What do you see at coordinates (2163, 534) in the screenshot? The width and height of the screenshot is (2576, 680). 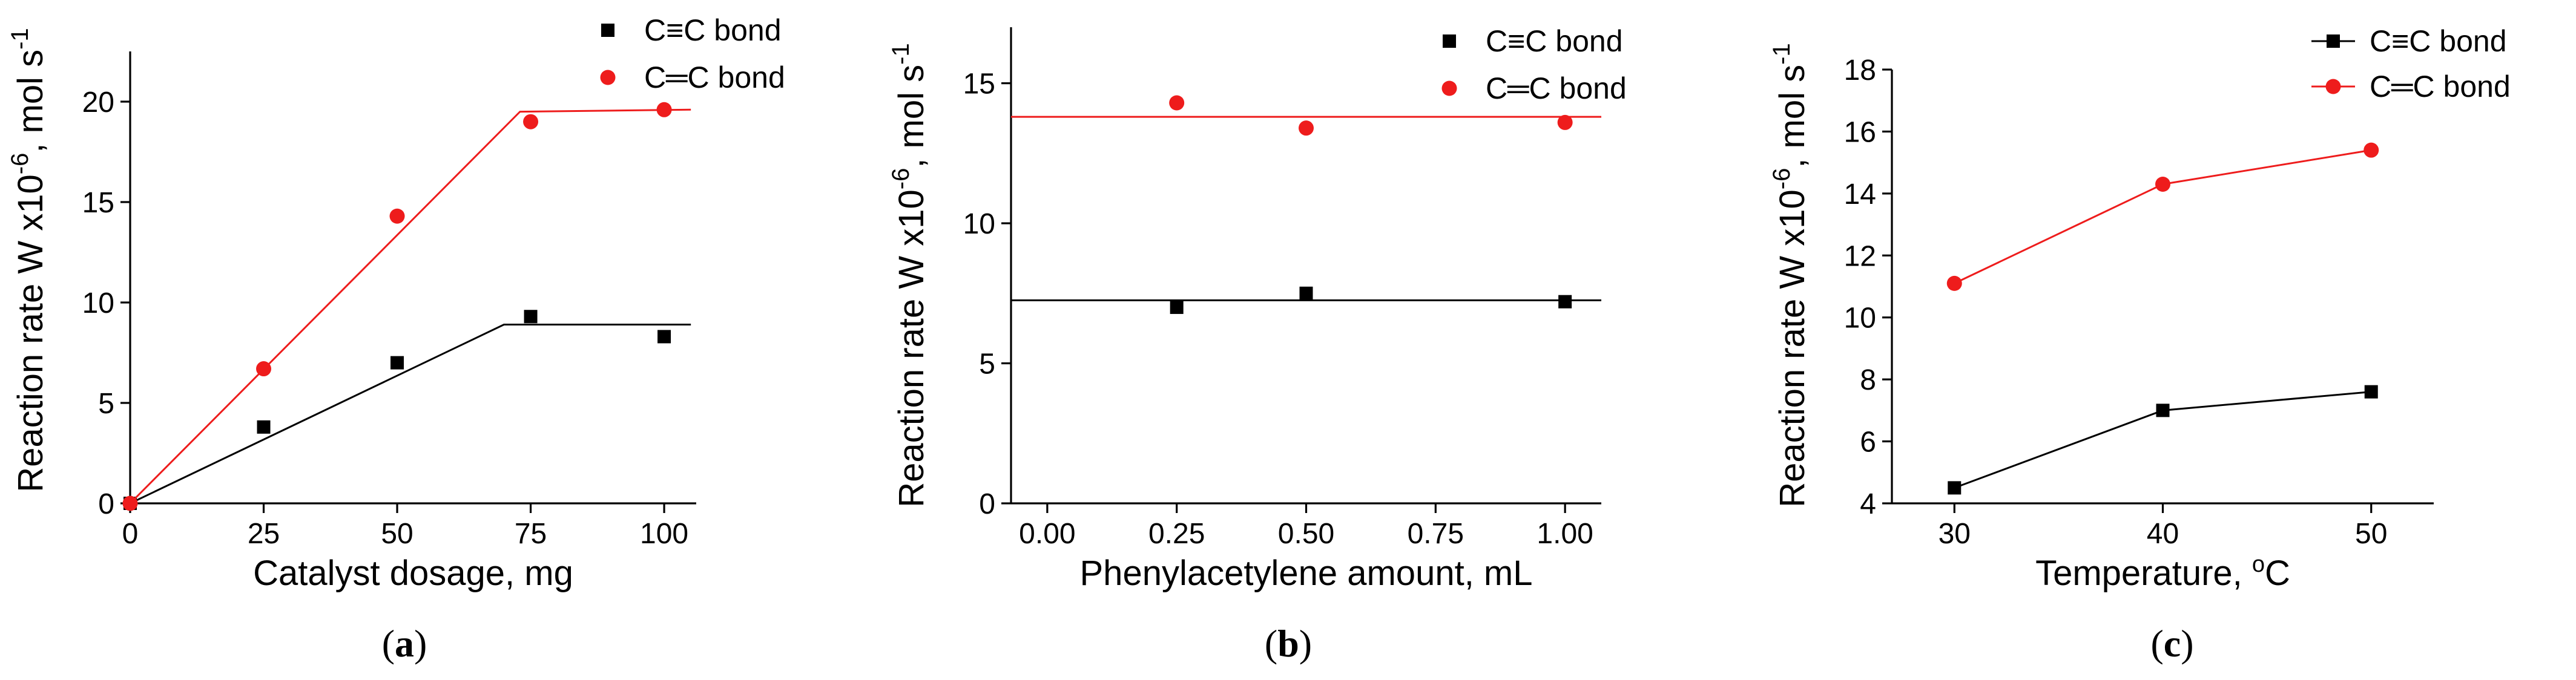 I see `x-tick-label: 40` at bounding box center [2163, 534].